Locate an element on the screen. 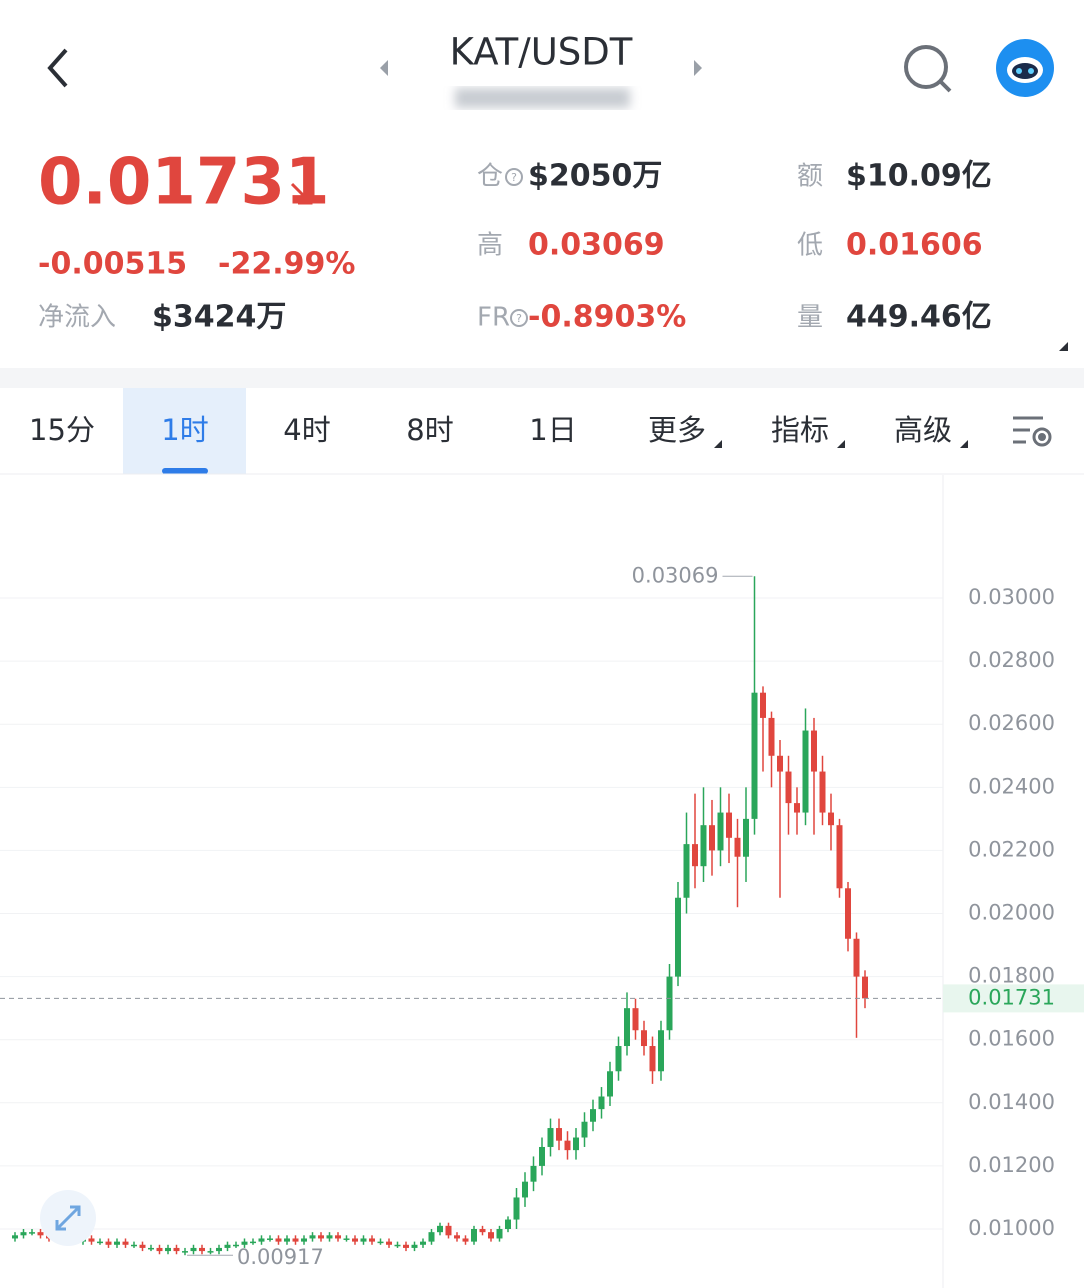 This screenshot has height=1288, width=1084. y-tick-label: 0.01200 is located at coordinates (1011, 1165).